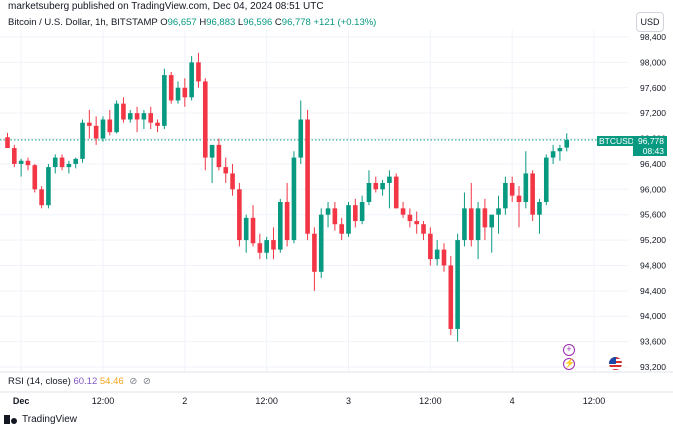  I want to click on low-value: 96,596, so click(258, 22).